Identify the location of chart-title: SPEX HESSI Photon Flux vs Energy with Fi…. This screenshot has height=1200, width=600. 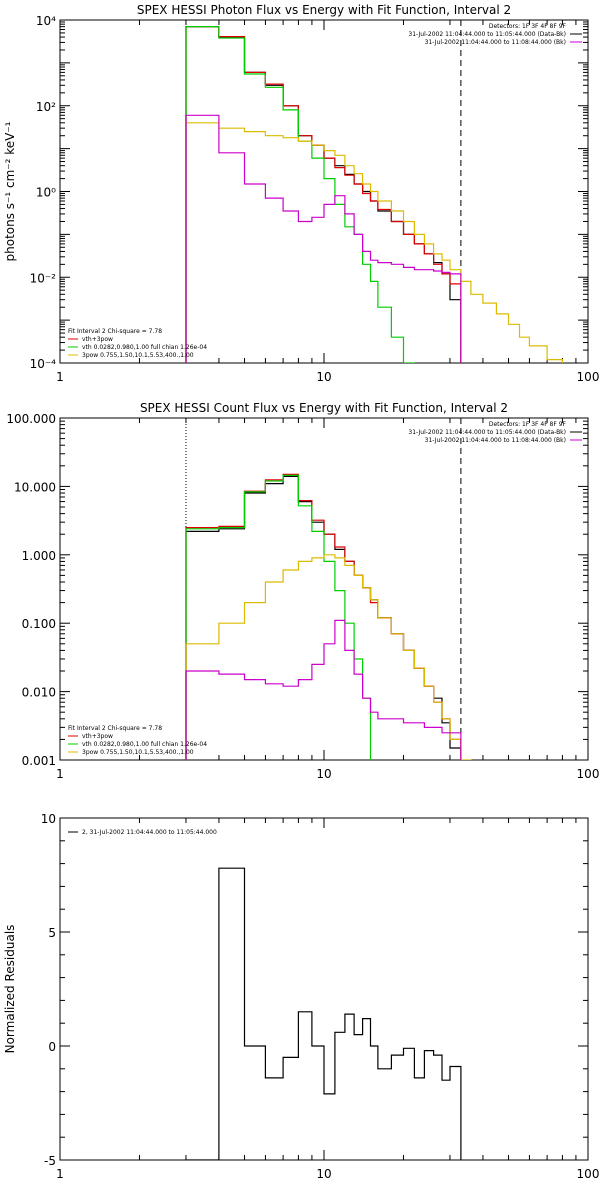
(324, 10).